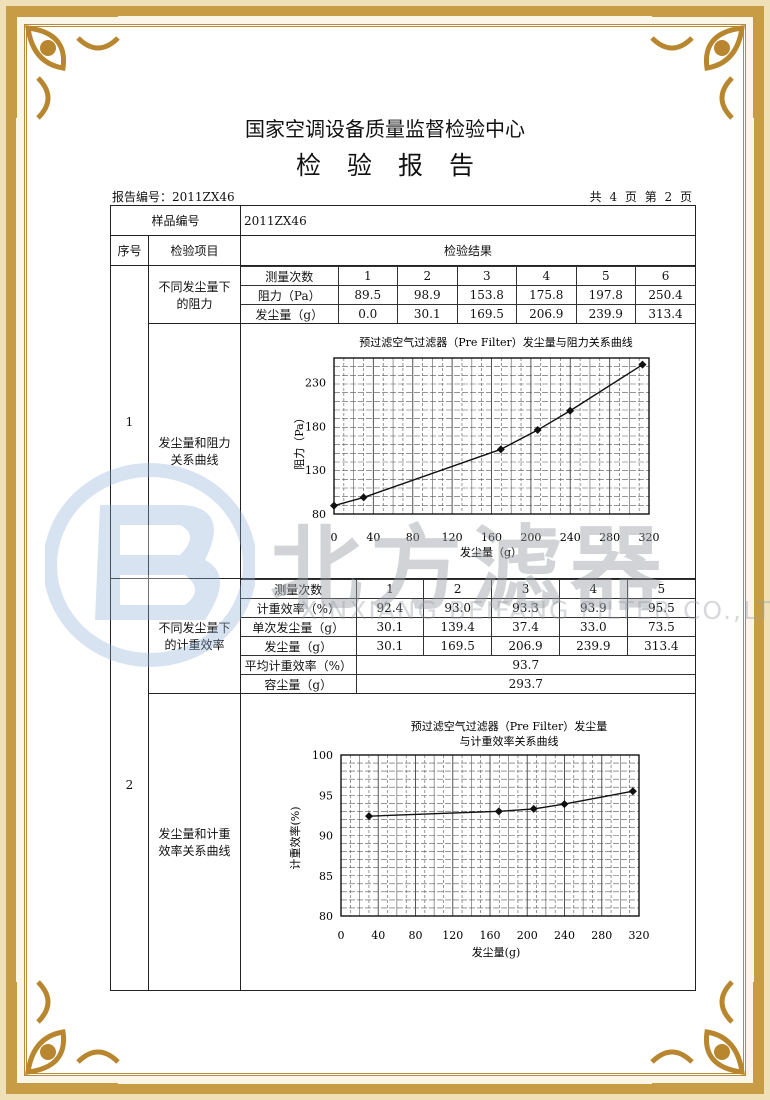  Describe the element at coordinates (315, 470) in the screenshot. I see `y-tick-label: 130` at that location.